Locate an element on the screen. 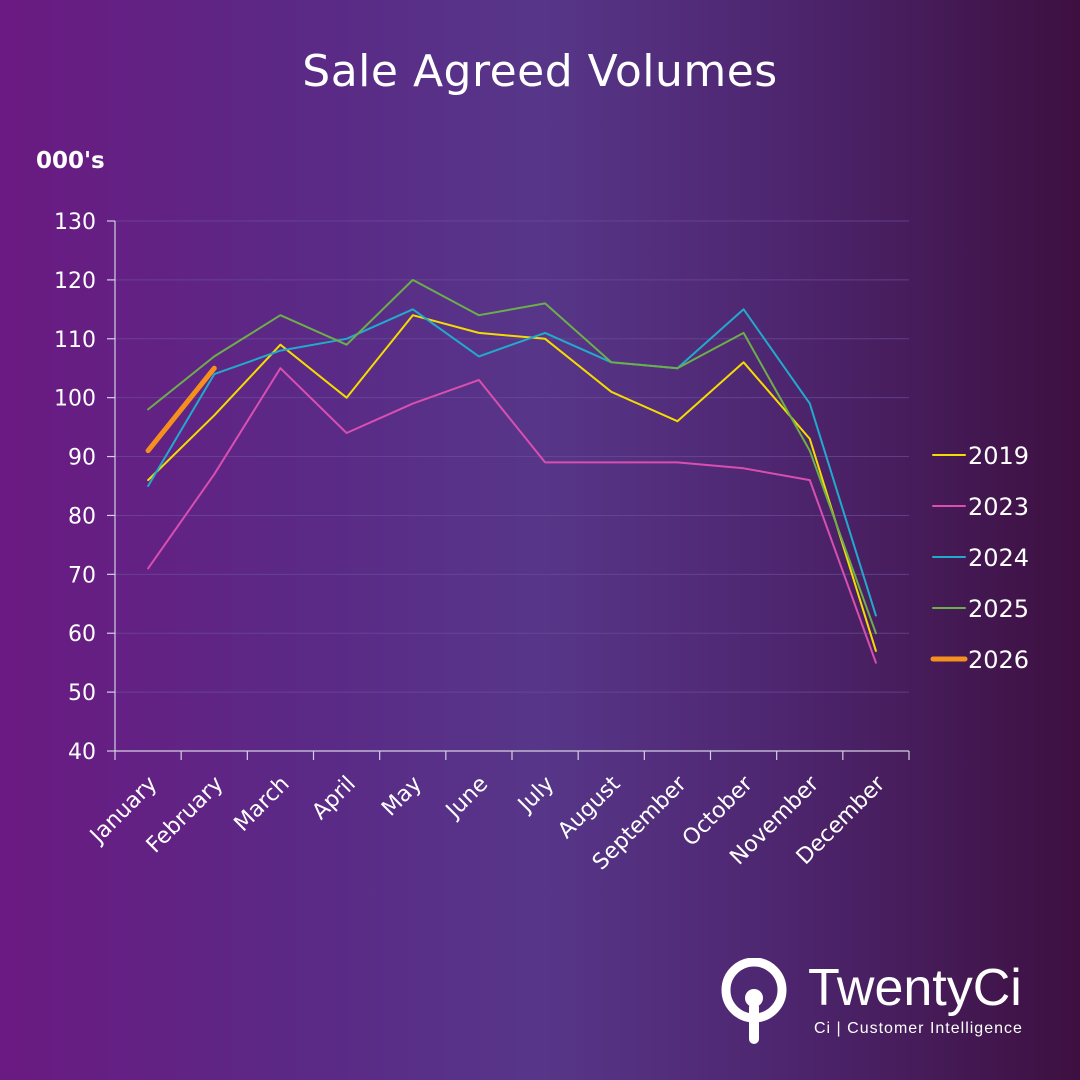  x-tick-label: July is located at coordinates (535, 795).